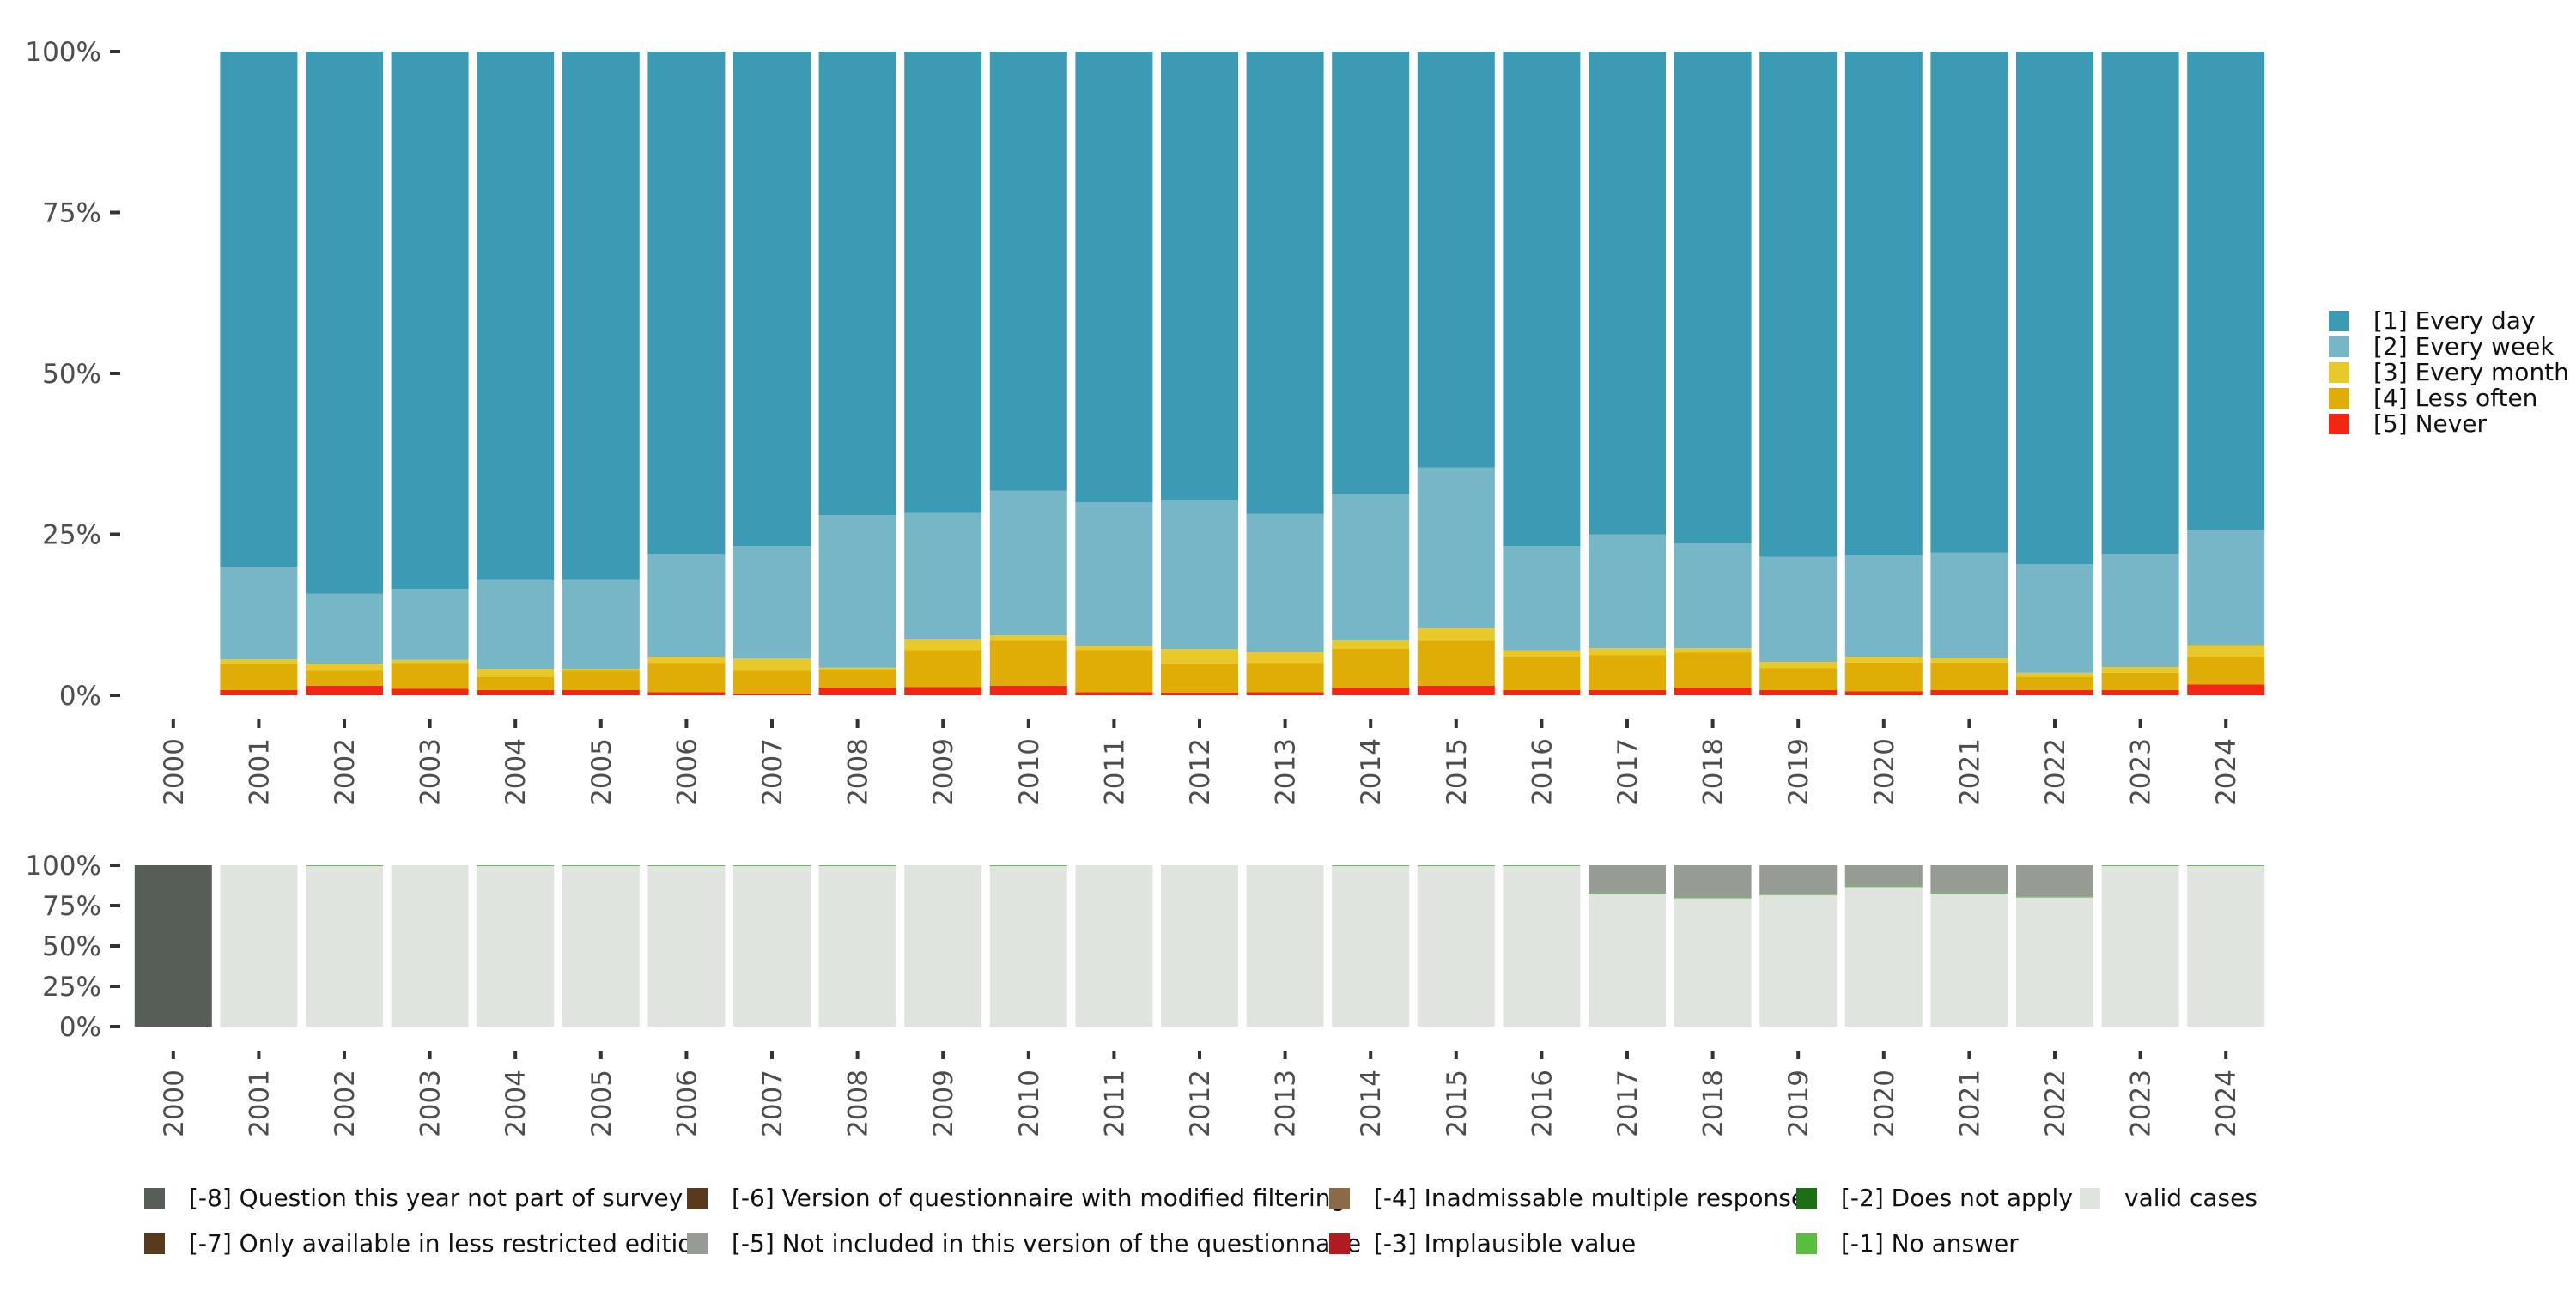  Describe the element at coordinates (686, 772) in the screenshot. I see `main-x-tick-label: 2006` at that location.